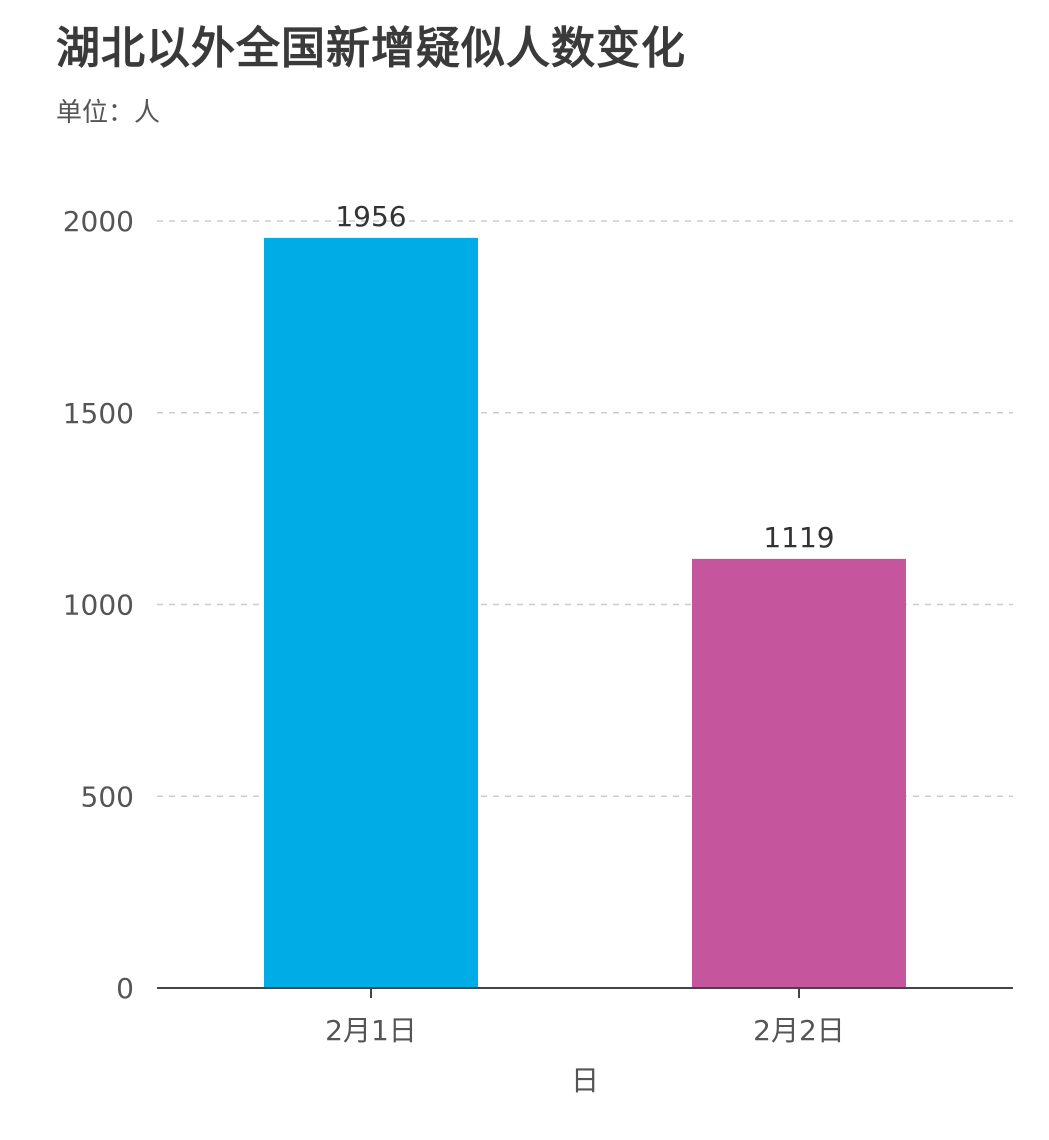  Describe the element at coordinates (585, 1080) in the screenshot. I see `x-axis-title: 日` at that location.